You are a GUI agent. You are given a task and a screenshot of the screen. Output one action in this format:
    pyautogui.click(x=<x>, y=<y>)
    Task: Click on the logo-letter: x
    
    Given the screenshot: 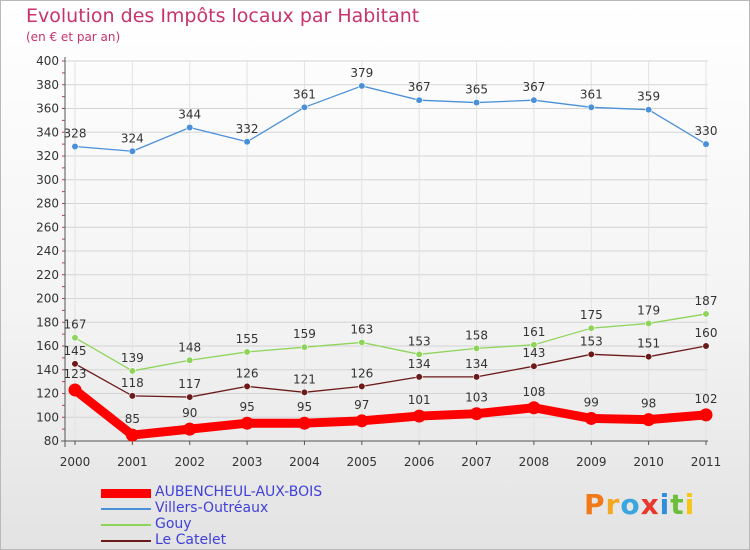 What is the action you would take?
    pyautogui.click(x=650, y=504)
    